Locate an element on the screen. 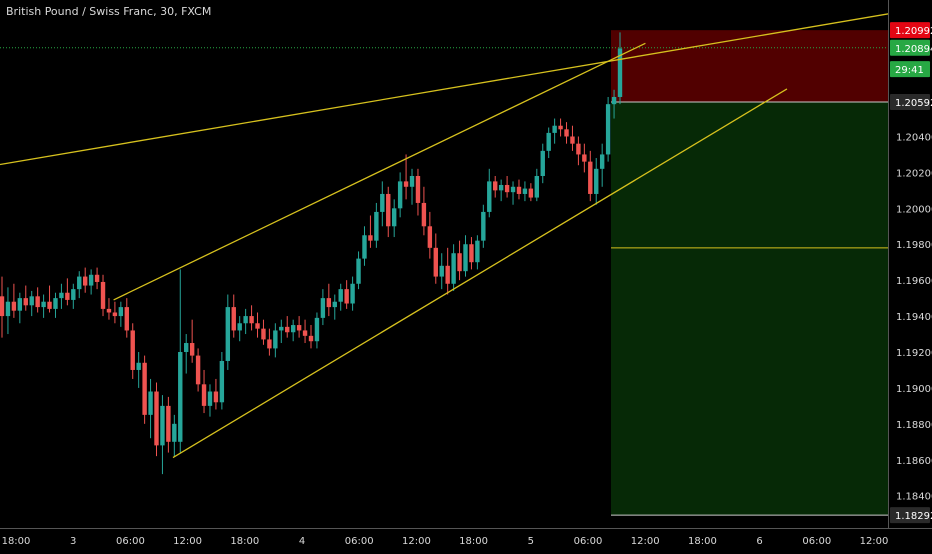 The height and width of the screenshot is (554, 932). price-tag-label: 1.20992 is located at coordinates (913, 31).